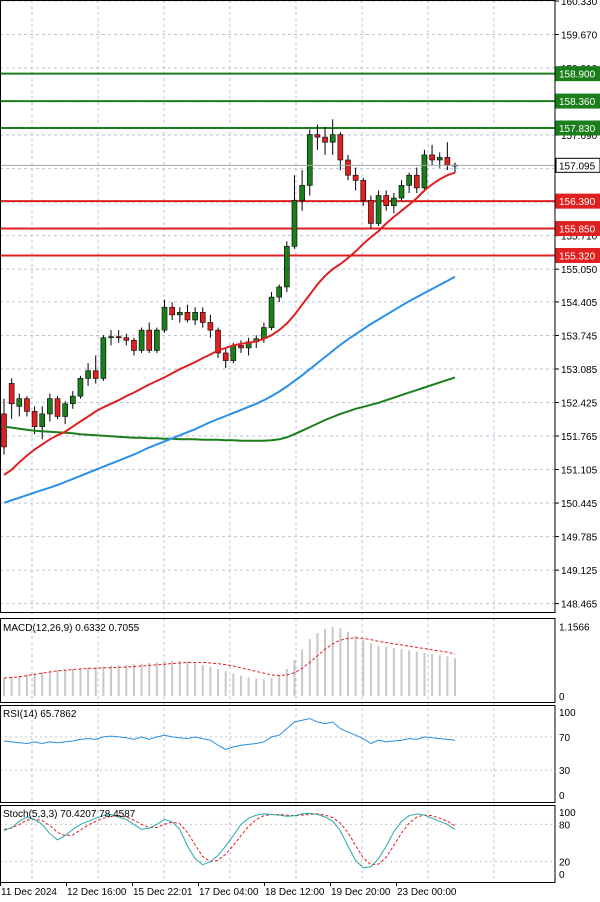 This screenshot has width=600, height=902. I want to click on macd-histogram, so click(229, 661).